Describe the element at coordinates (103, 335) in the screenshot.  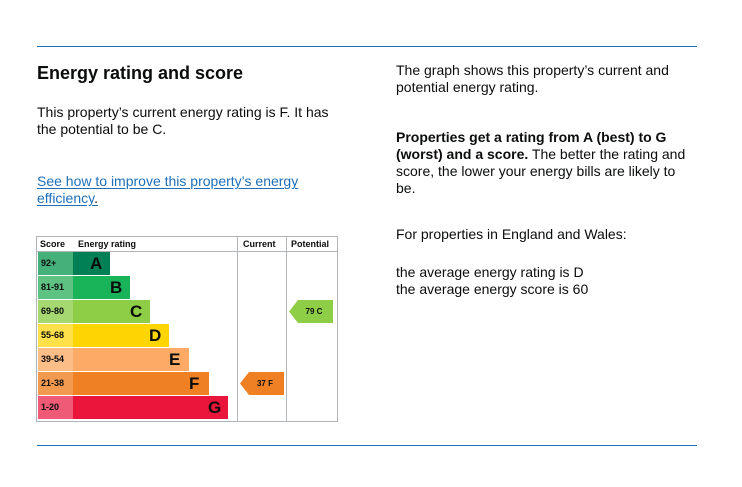
I see `rating-band-d: 55-68 D` at that location.